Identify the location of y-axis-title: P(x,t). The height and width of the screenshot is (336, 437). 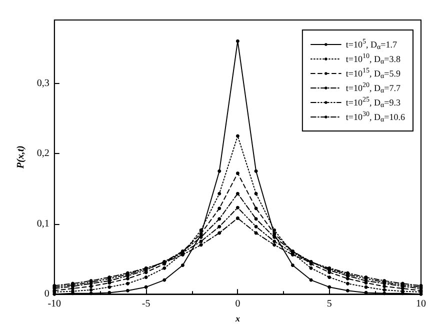
(21, 157).